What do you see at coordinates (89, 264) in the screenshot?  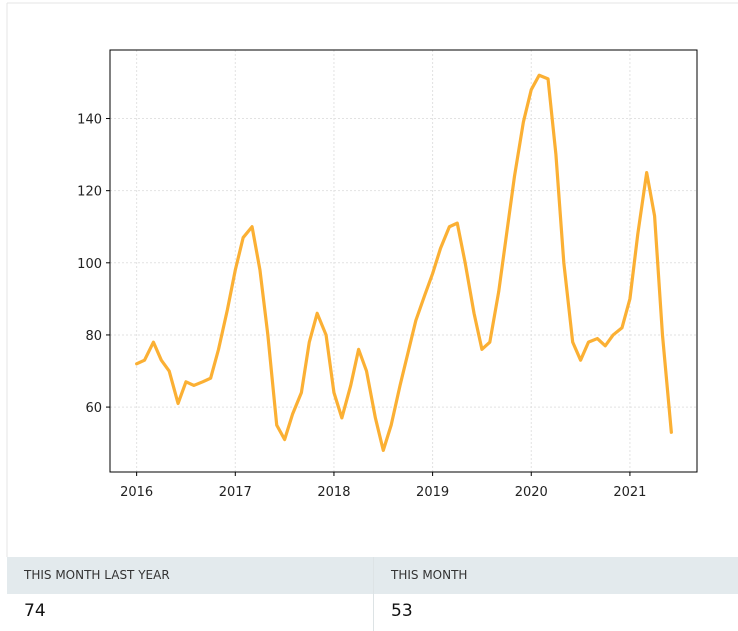 I see `y-tick-label: 100` at bounding box center [89, 264].